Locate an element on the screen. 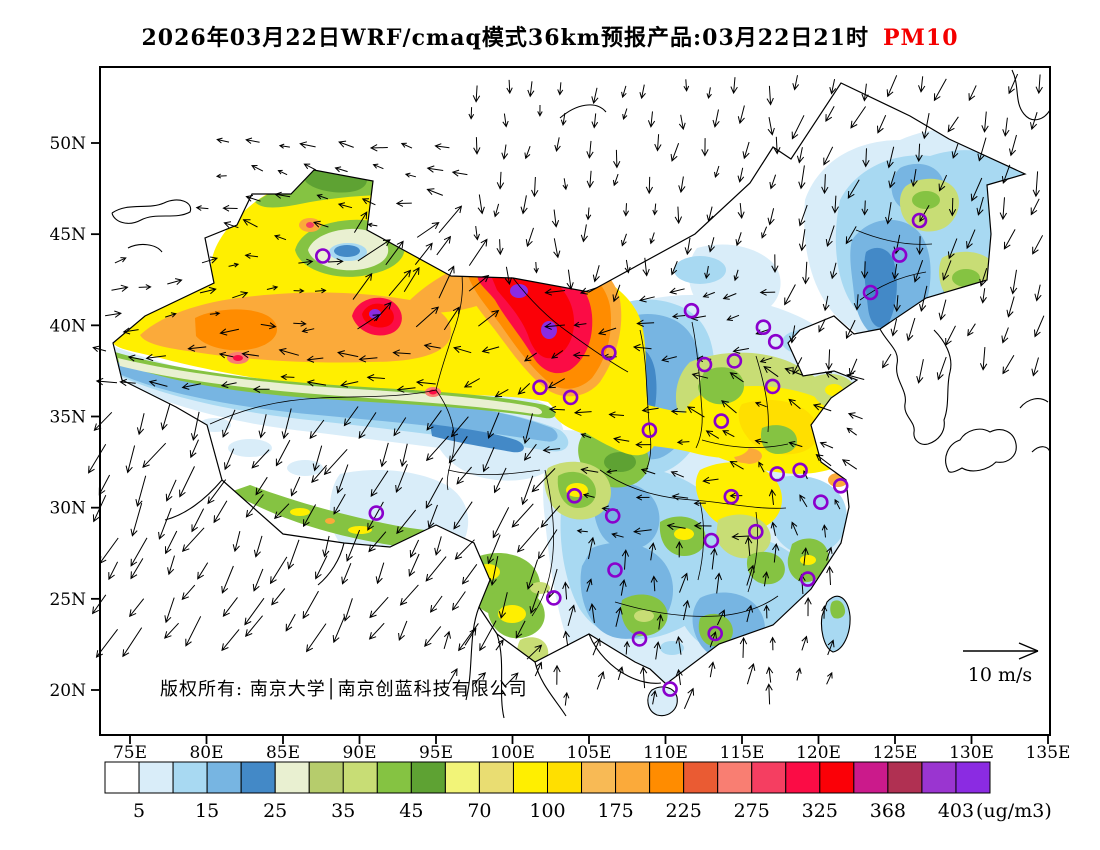  lon-tick-label: 100E is located at coordinates (512, 753).